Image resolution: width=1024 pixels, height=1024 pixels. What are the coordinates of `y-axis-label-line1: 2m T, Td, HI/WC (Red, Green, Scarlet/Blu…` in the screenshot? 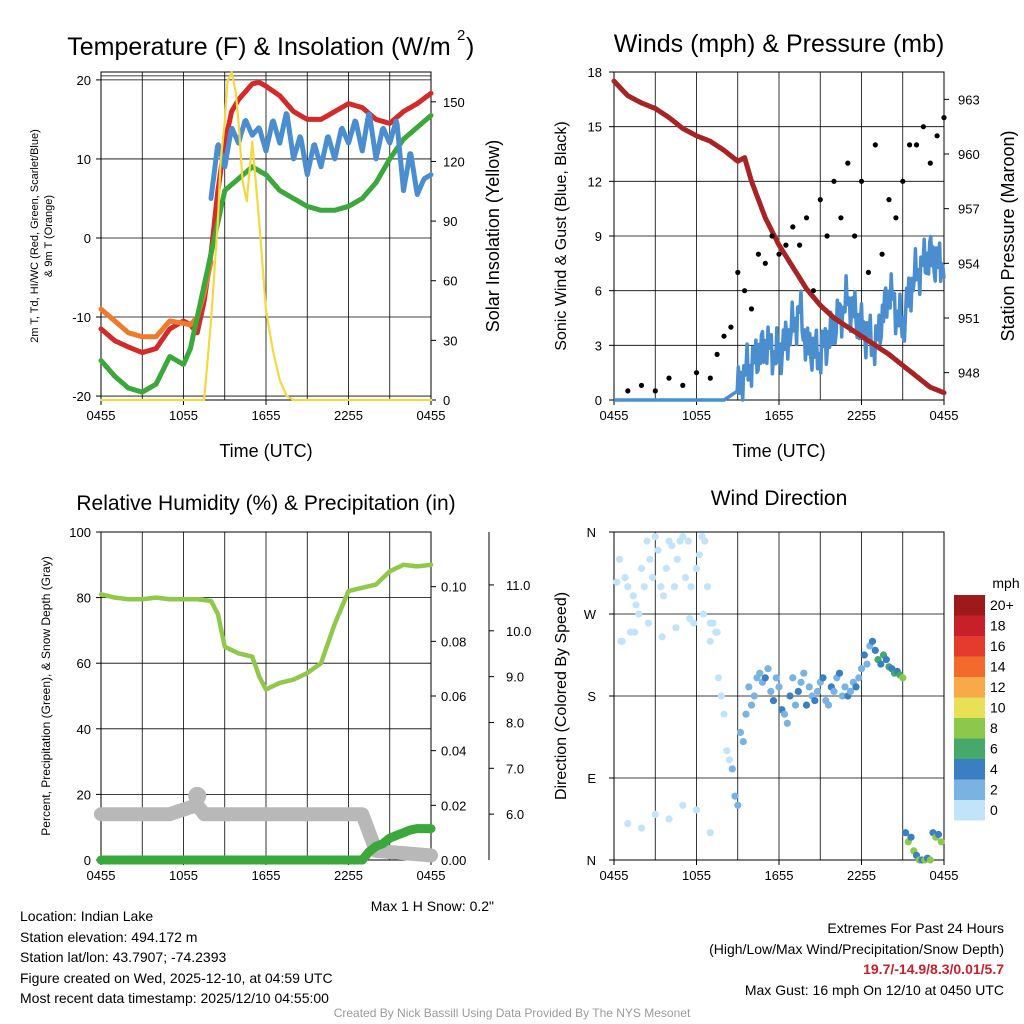 It's located at (35, 236).